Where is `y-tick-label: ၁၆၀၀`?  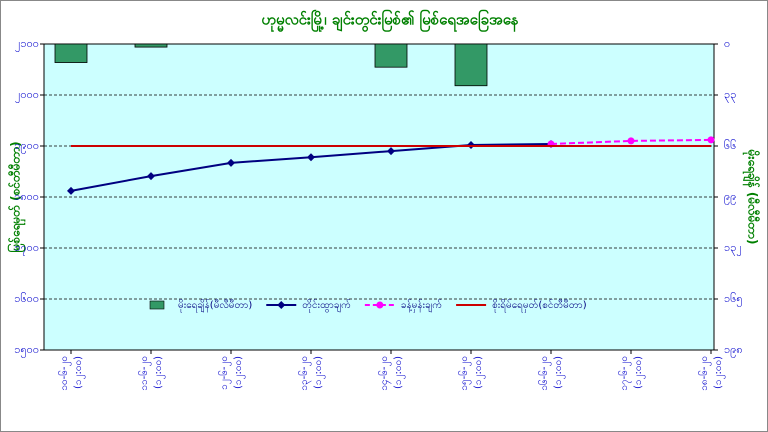 y-tick-label: ၁၆၀၀ is located at coordinates (26, 298).